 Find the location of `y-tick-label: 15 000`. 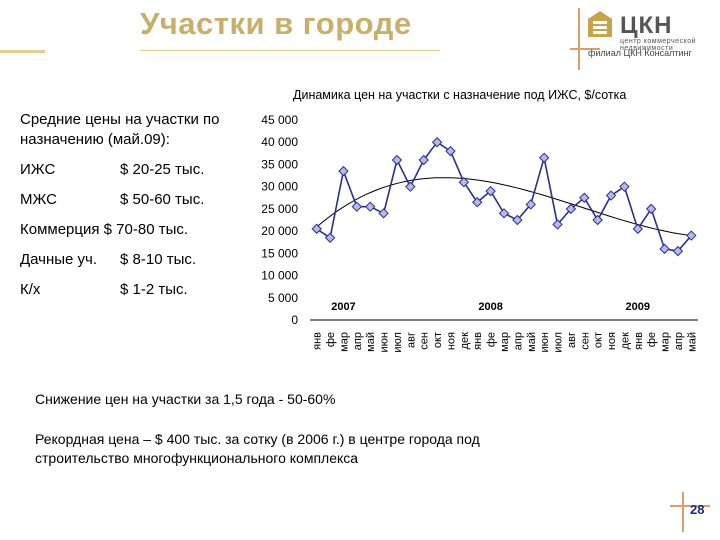

y-tick-label: 15 000 is located at coordinates (279, 253).